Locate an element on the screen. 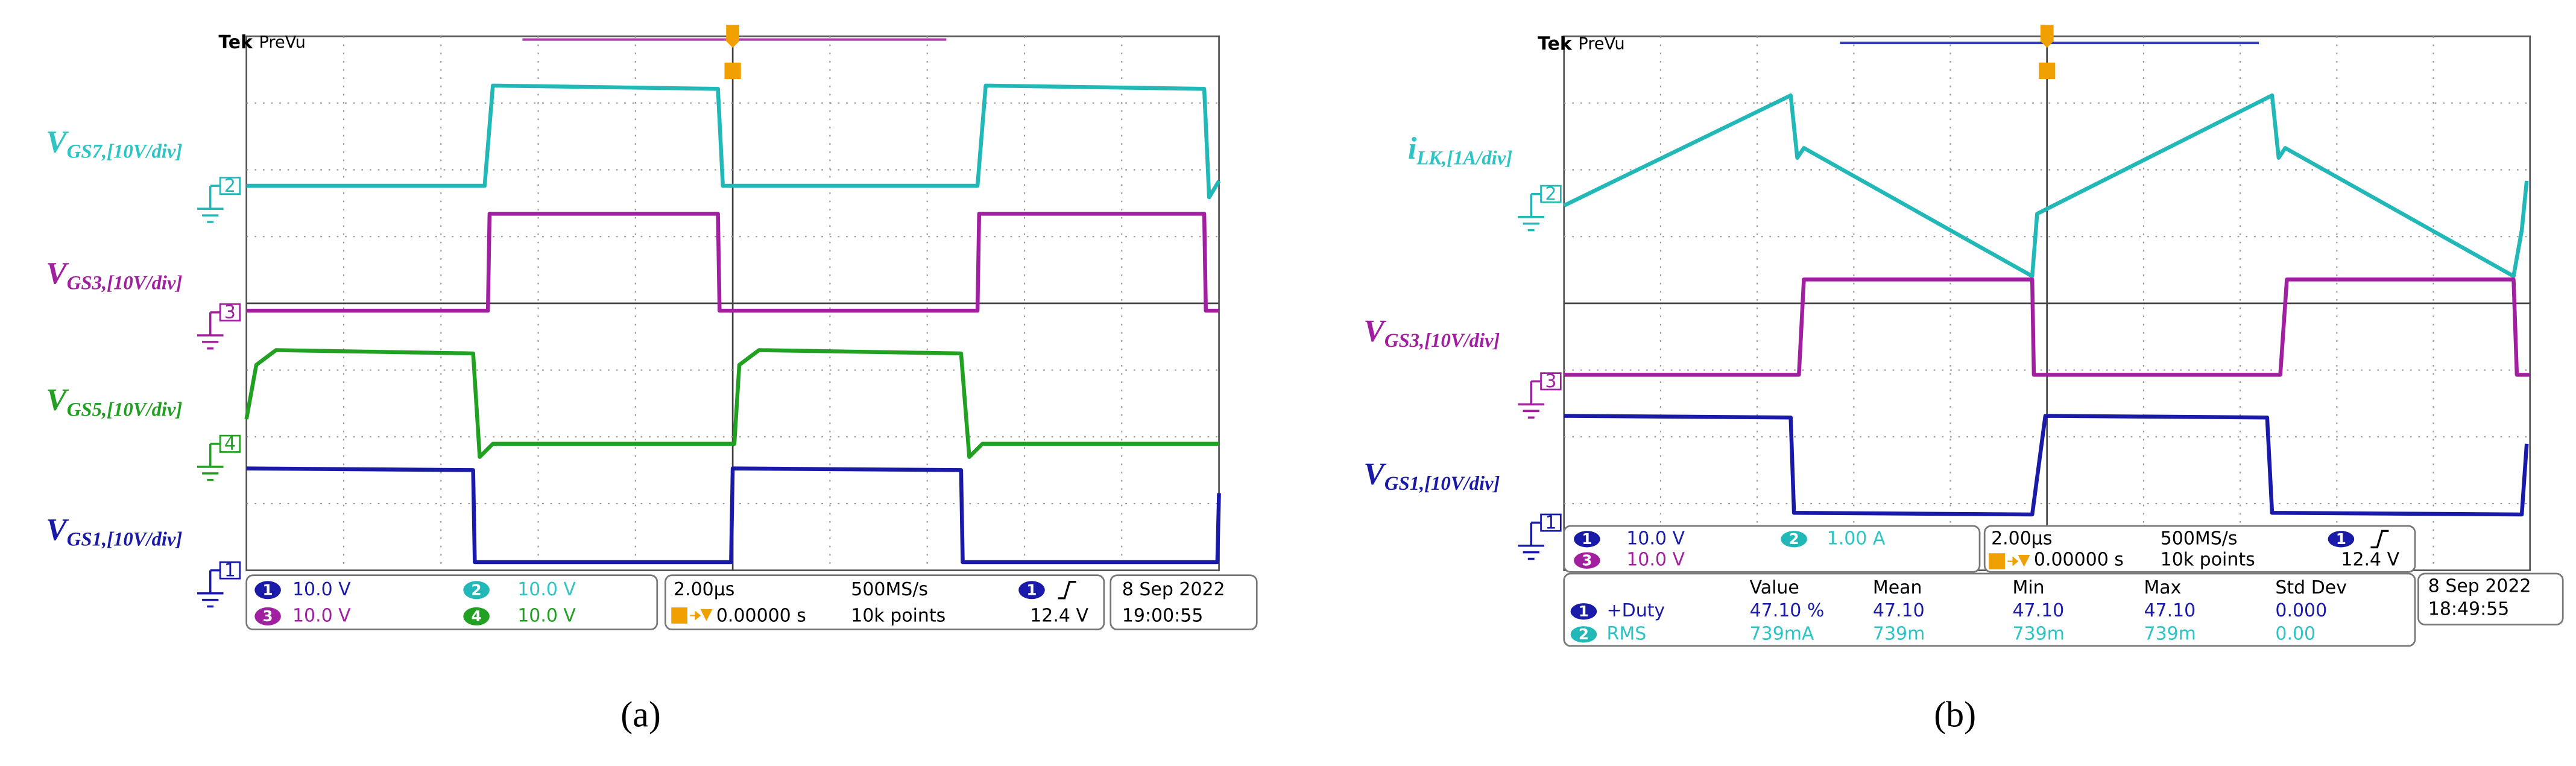 The image size is (2576, 766). measurement-cell: 739mA is located at coordinates (1782, 633).